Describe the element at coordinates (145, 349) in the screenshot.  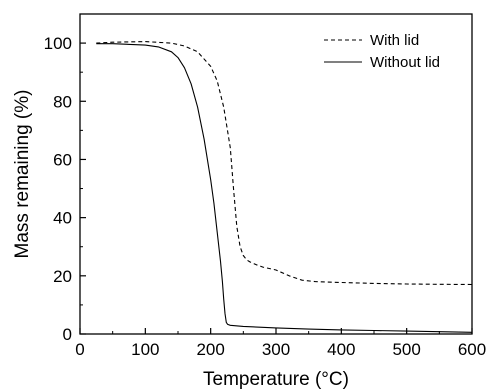
I see `x-tick-label: 100` at that location.